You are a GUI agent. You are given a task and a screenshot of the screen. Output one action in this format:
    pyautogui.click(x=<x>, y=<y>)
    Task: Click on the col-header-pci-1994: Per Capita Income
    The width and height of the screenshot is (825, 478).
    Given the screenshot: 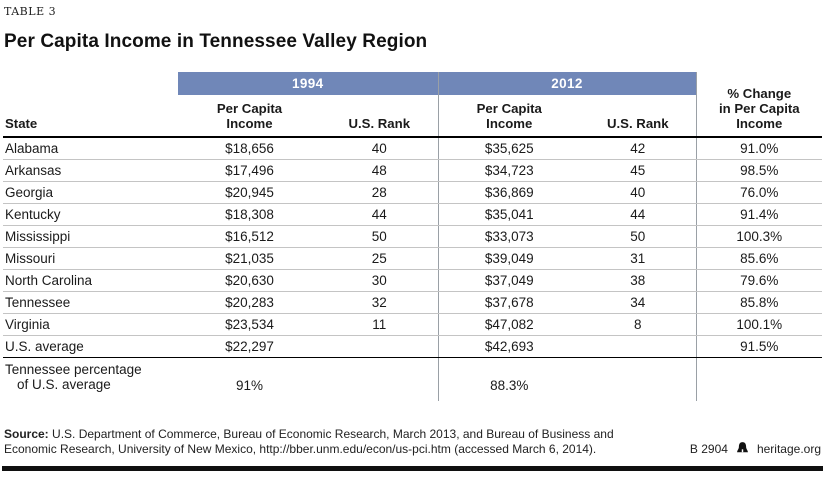 What is the action you would take?
    pyautogui.click(x=249, y=117)
    